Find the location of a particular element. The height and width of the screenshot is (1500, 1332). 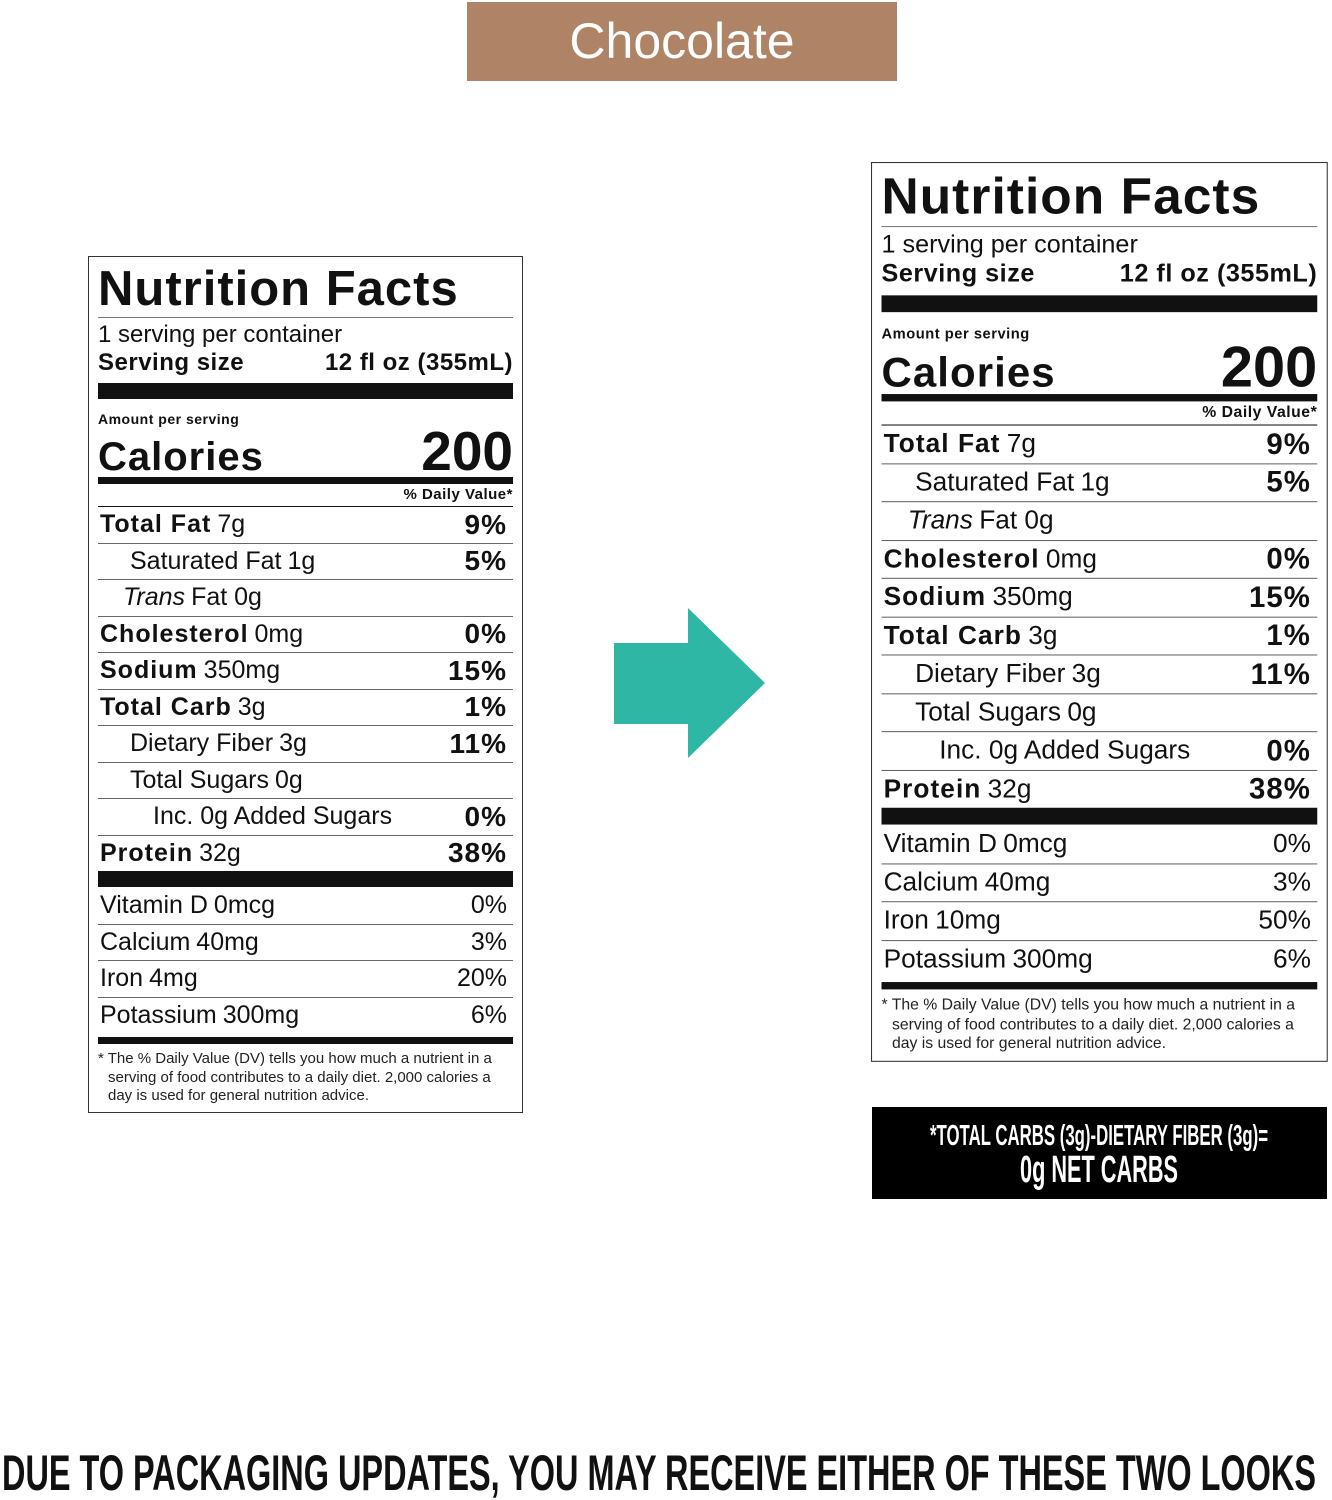

nutrient-row: Cholesterol 0mg 0% is located at coordinates (1099, 558).